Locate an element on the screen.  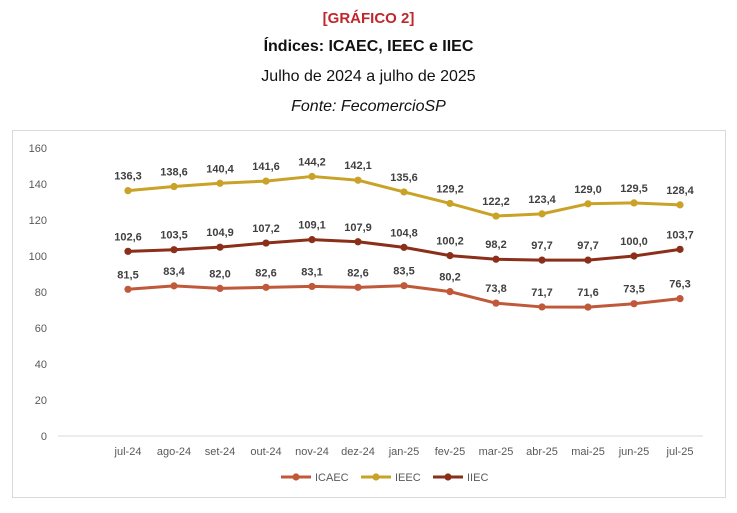
legend-iiec-marker is located at coordinates (448, 477).